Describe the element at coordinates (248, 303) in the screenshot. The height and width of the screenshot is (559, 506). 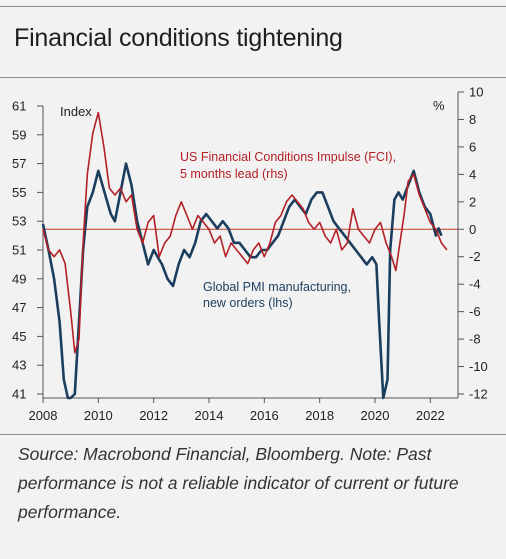
I see `pmi-annotation-line2: new orders (lhs)` at that location.